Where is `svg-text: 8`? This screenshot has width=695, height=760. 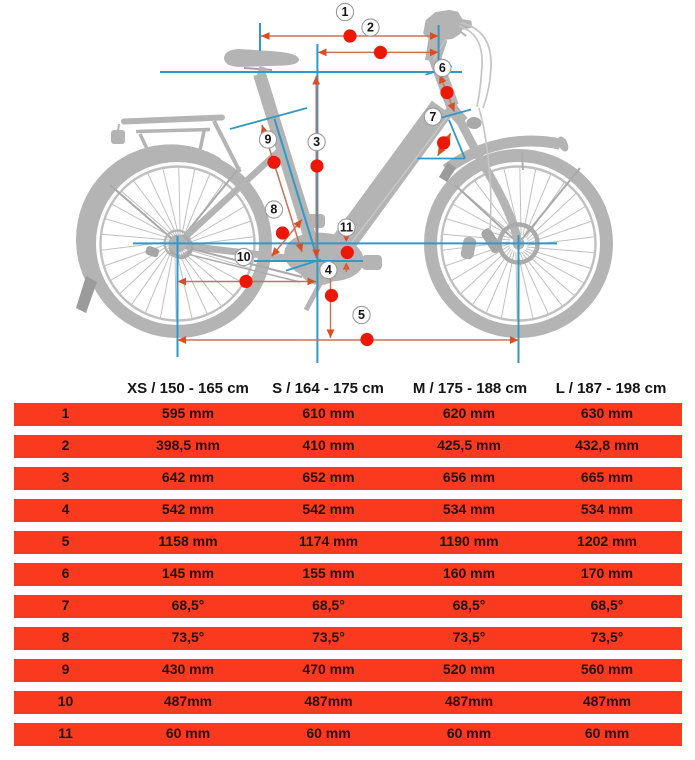
svg-text: 8 is located at coordinates (273, 210).